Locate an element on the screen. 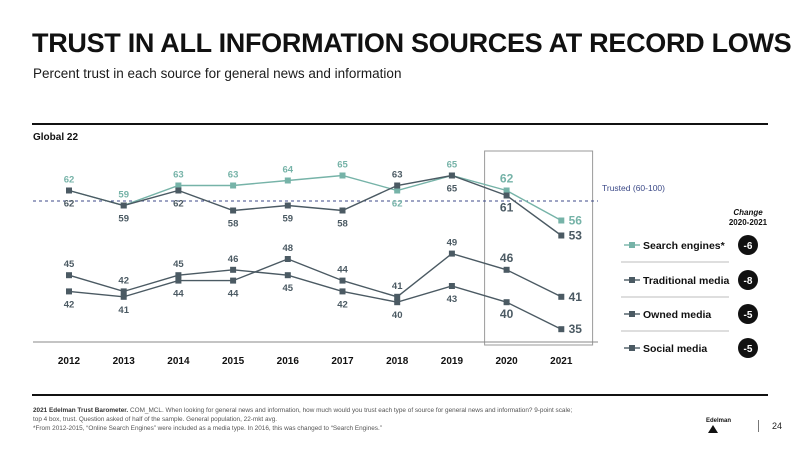  legend-label: Search engines* is located at coordinates (684, 246).